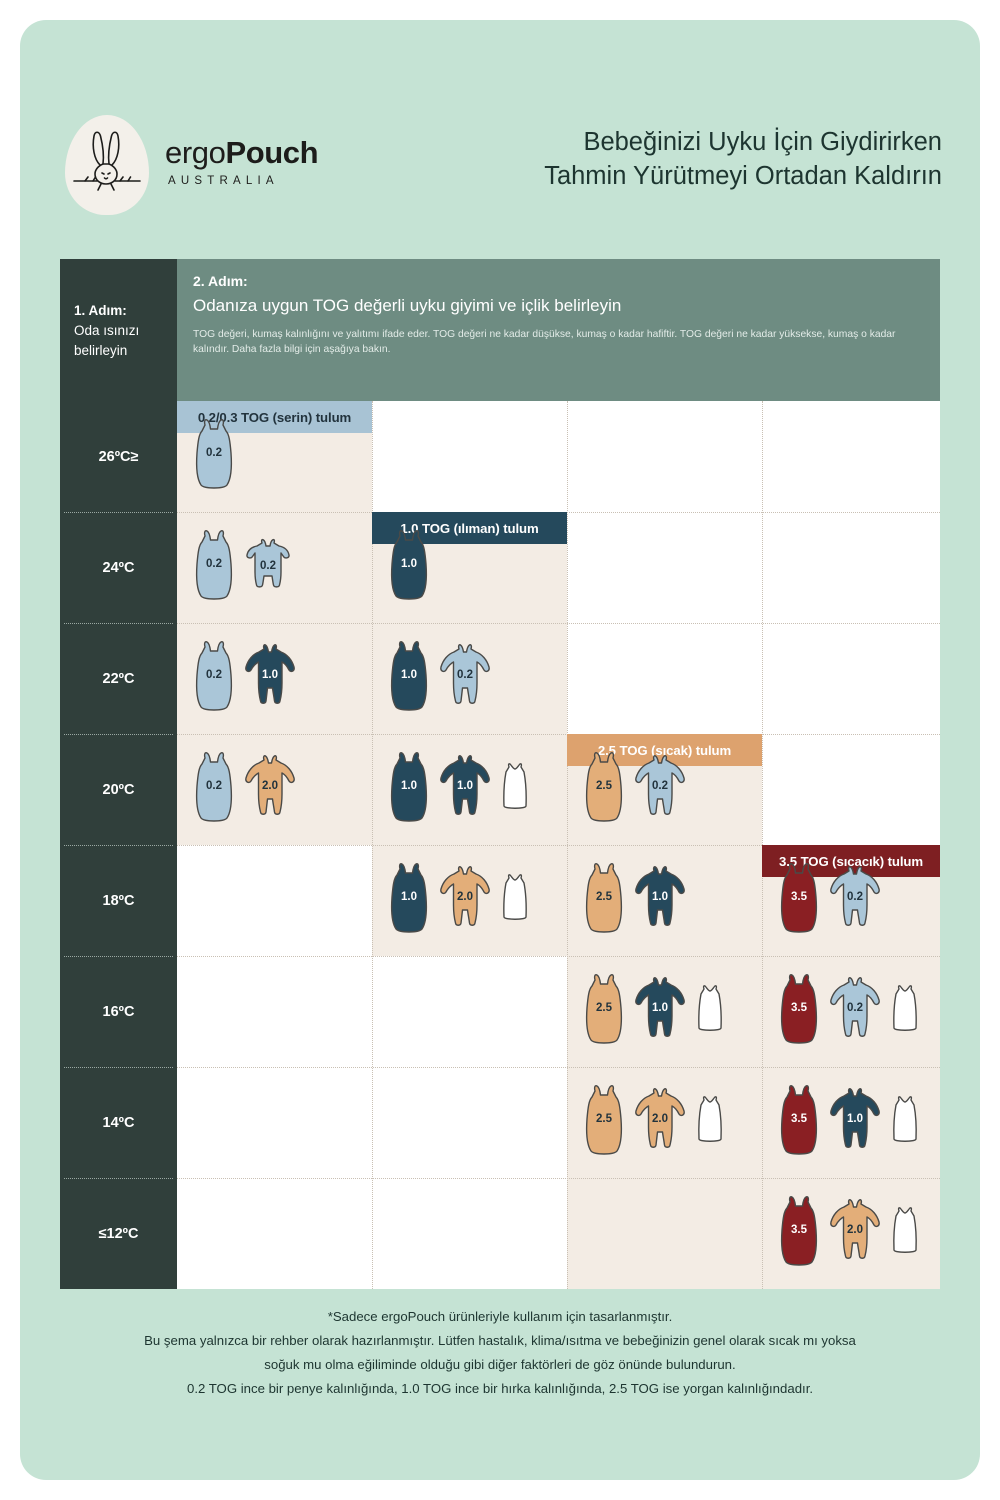 This screenshot has width=1000, height=1500. I want to click on bunny-icon, so click(107, 161).